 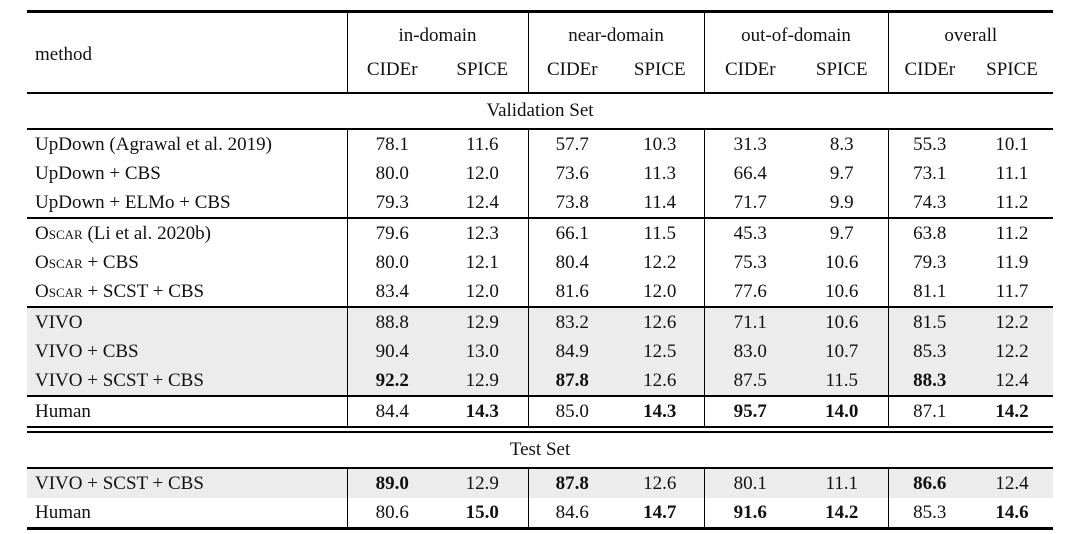 I want to click on metric-cell: 84.9, so click(x=572, y=351).